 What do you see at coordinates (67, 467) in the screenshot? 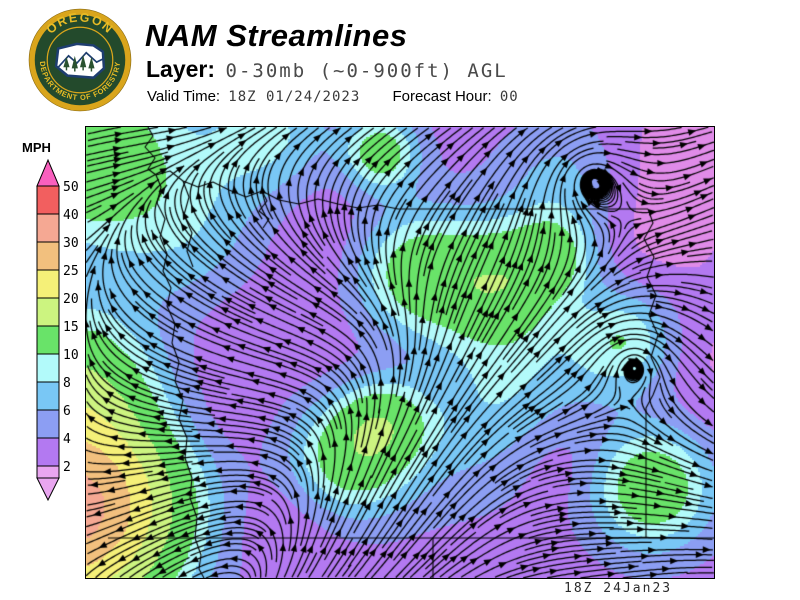
I see `legend-tick-label: 2` at bounding box center [67, 467].